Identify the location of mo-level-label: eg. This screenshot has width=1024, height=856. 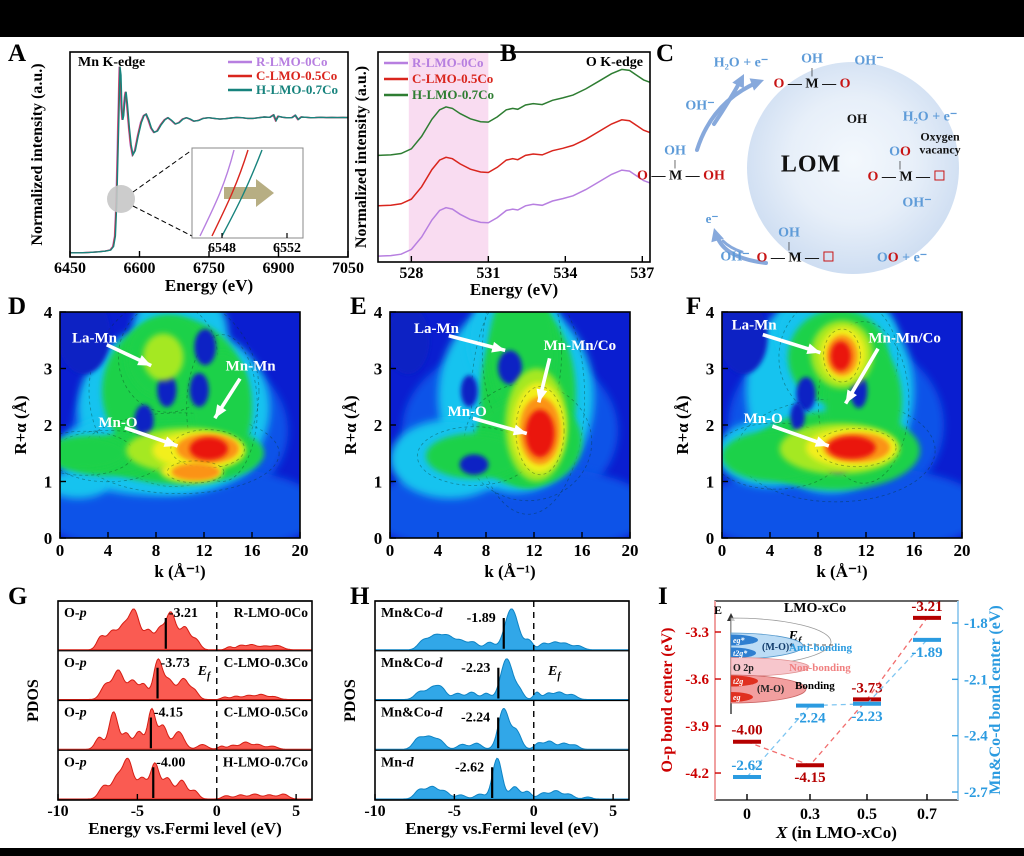
(737, 697).